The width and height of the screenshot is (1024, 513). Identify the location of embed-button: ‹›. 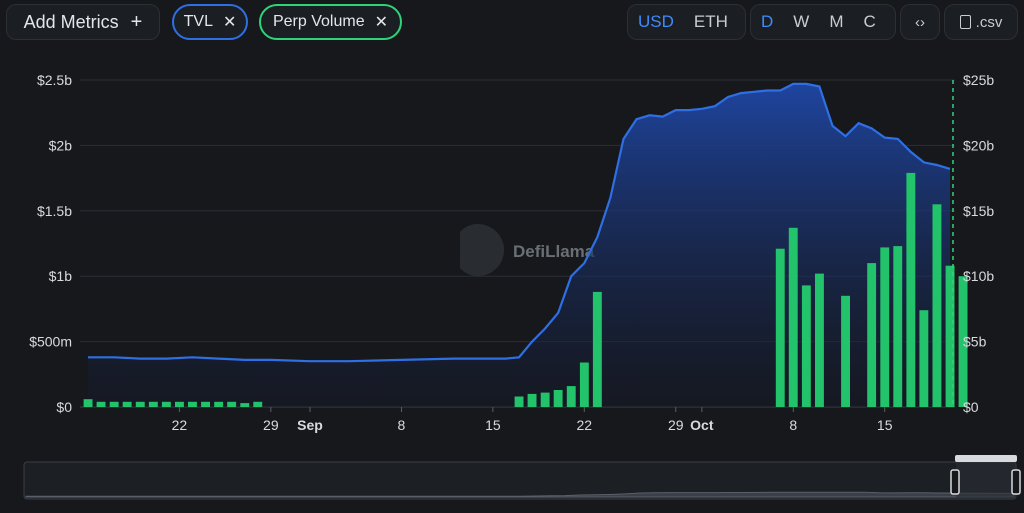
(920, 22).